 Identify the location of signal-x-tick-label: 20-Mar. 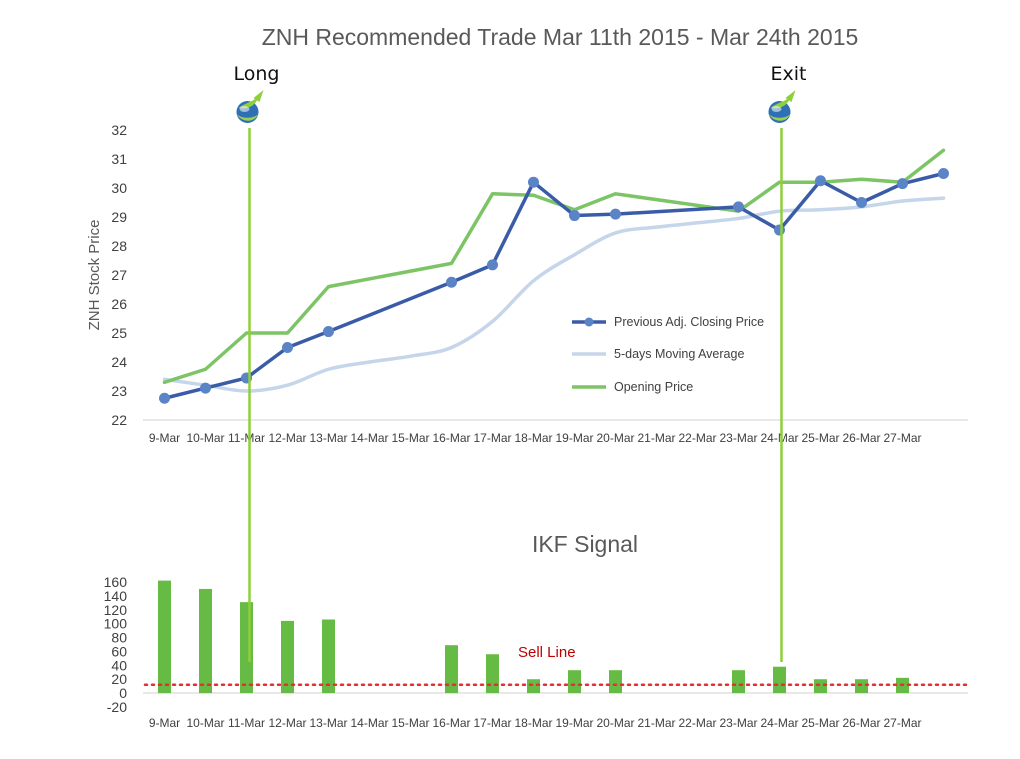
(615, 723).